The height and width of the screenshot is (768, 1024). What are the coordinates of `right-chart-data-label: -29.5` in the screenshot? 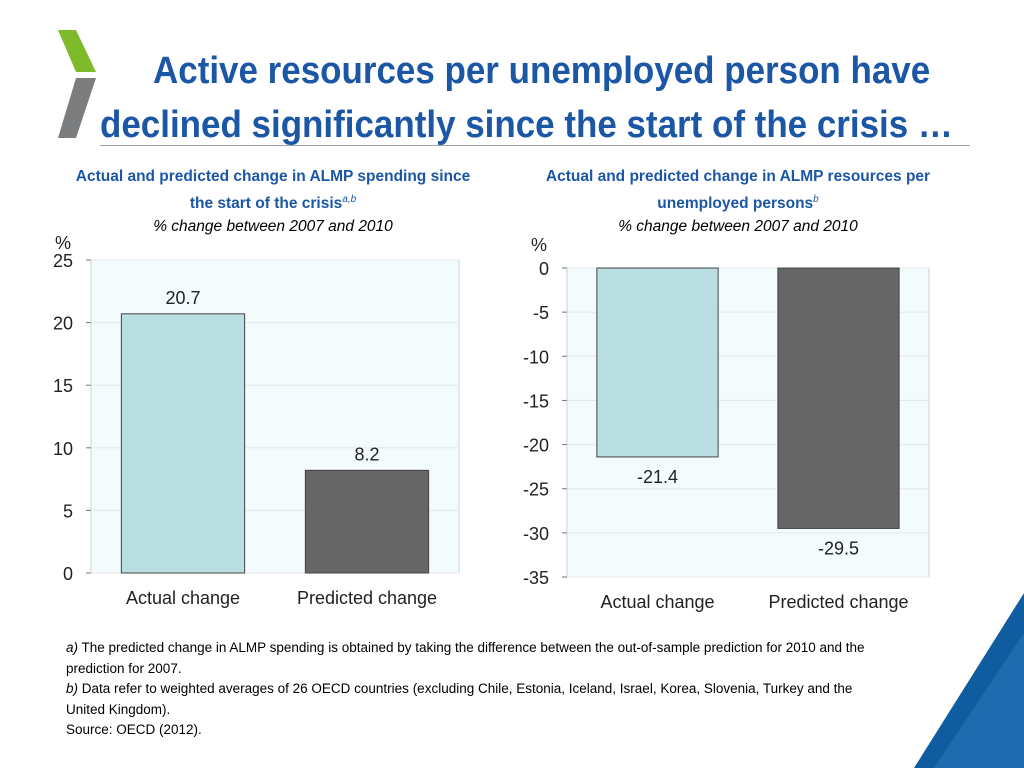 It's located at (838, 548).